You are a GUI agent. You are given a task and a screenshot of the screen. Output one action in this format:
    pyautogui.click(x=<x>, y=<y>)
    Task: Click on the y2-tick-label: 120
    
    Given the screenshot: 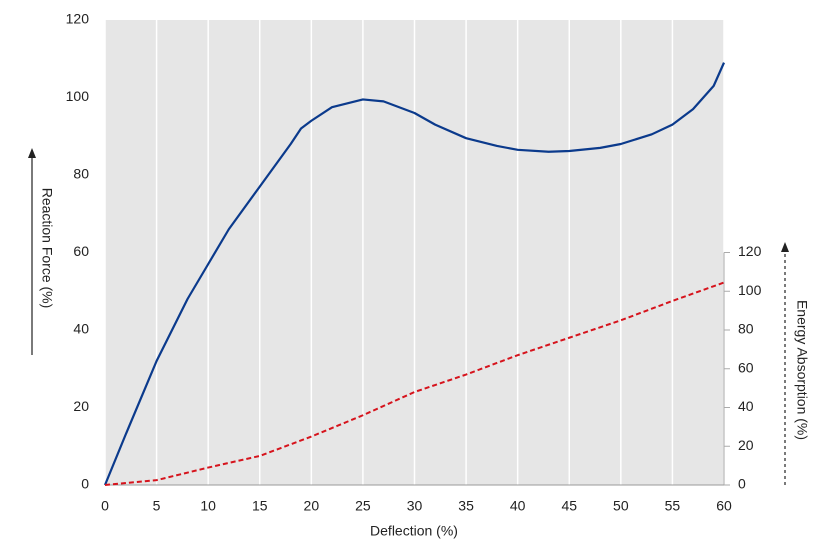 What is the action you would take?
    pyautogui.click(x=750, y=251)
    